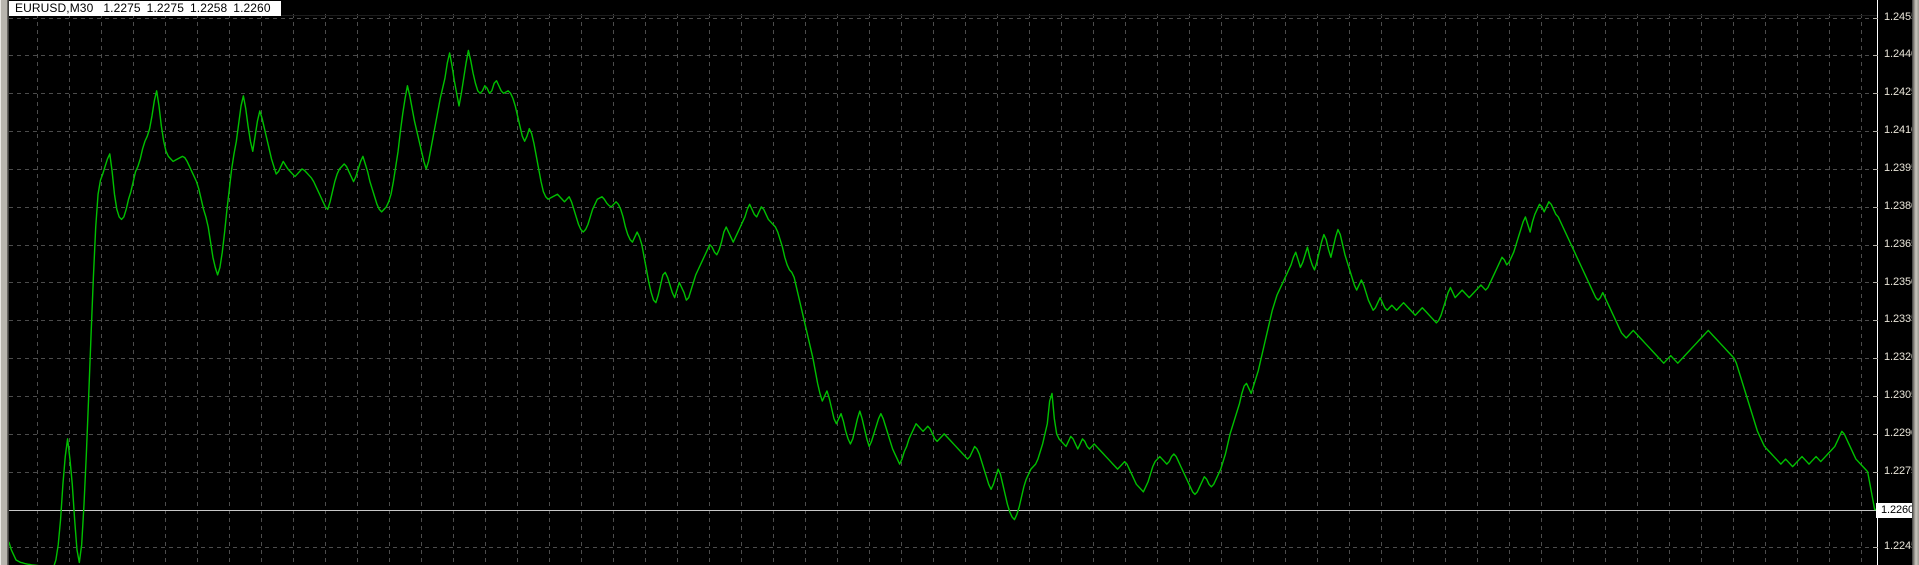  I want to click on symbol-timeframe-label: EURUSD,M30, so click(54, 8).